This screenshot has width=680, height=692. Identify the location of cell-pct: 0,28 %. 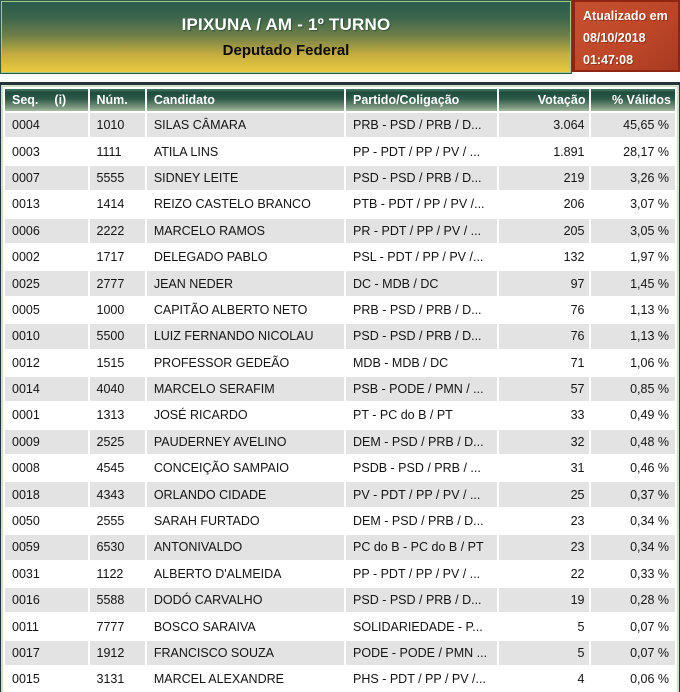
(633, 600).